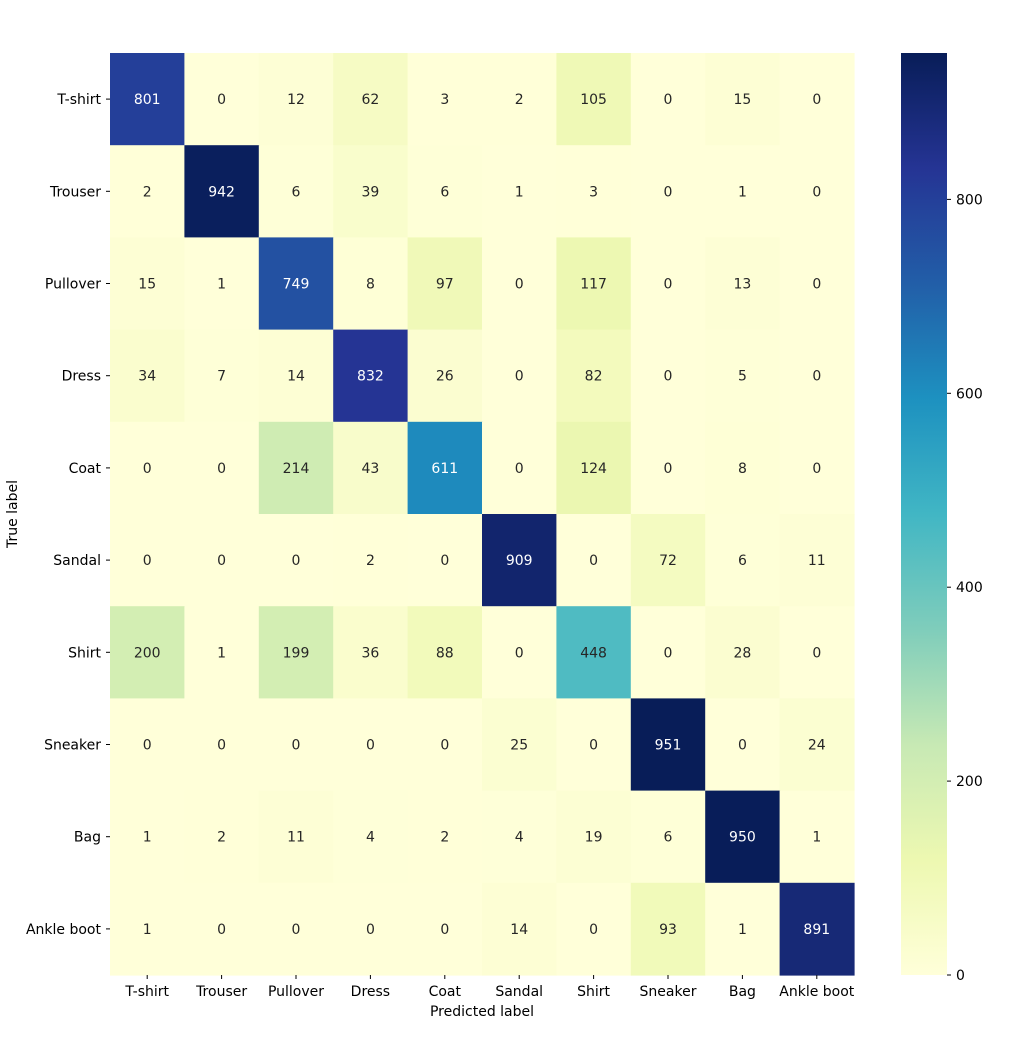 The image size is (1024, 1054). I want to click on cell-value-label: 3, so click(593, 192).